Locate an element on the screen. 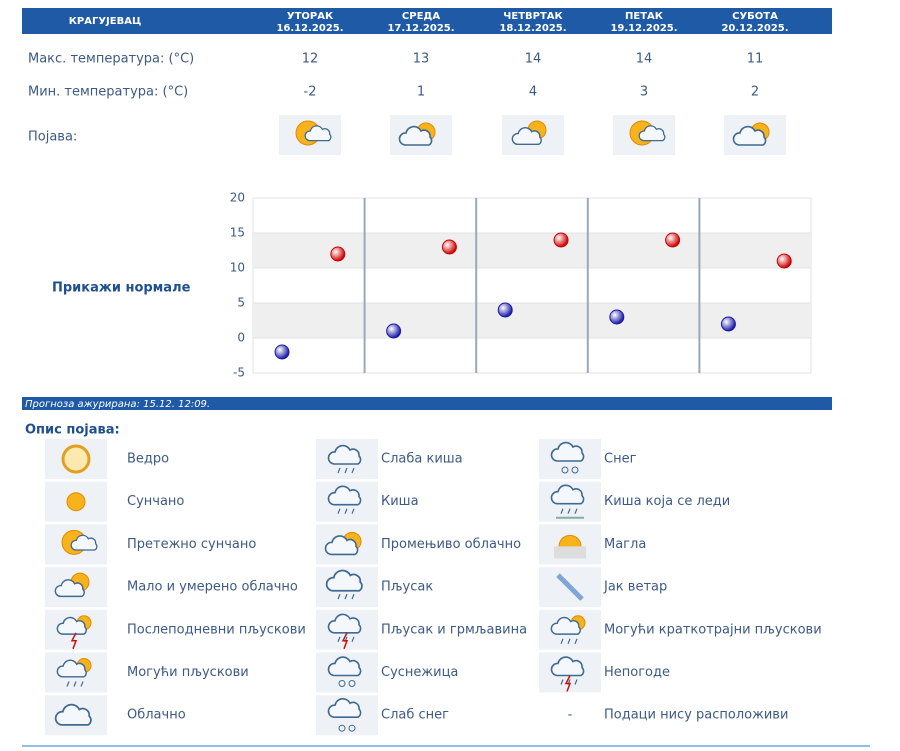 The width and height of the screenshot is (900, 751). day-name: ЧЕТВРТАК is located at coordinates (533, 16).